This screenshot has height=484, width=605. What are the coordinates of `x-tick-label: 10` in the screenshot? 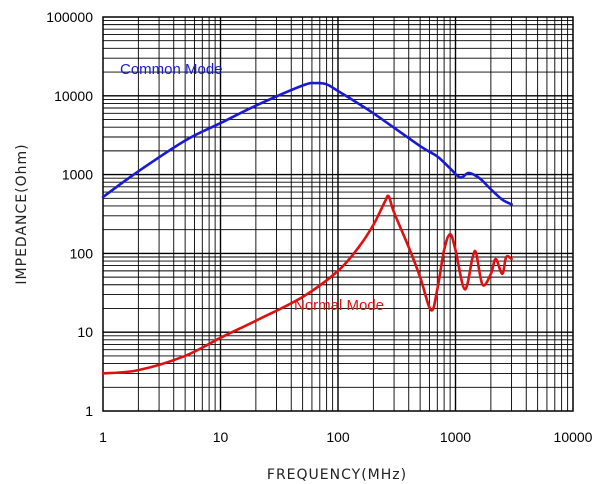 It's located at (221, 437).